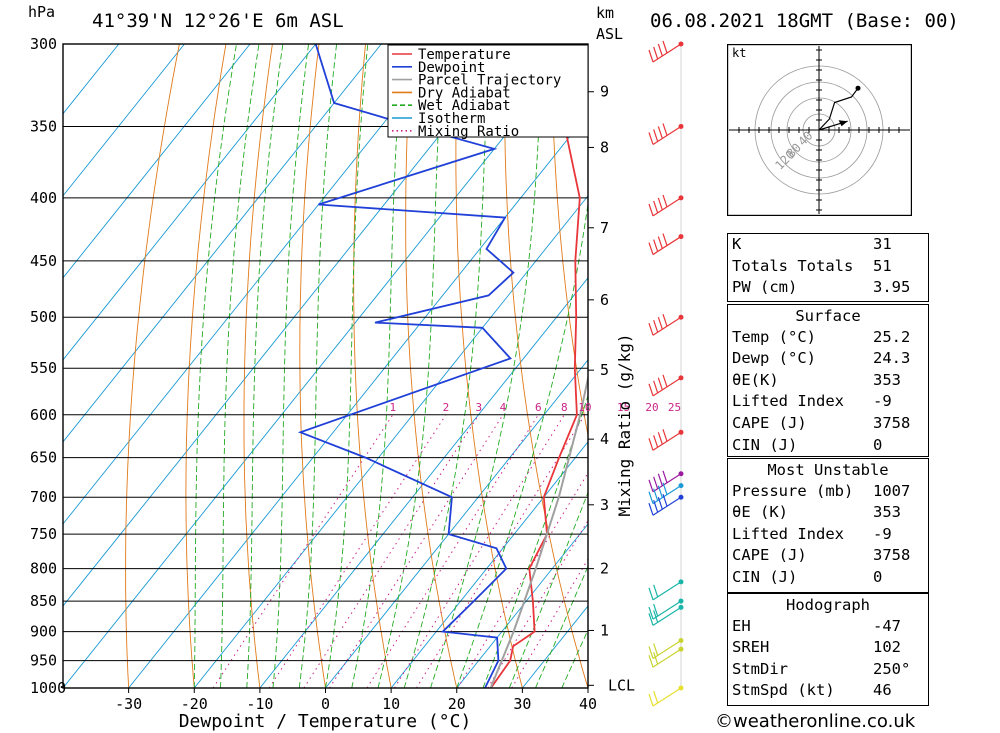 The image size is (1000, 733). I want to click on height-tick-label: 3, so click(604, 505).